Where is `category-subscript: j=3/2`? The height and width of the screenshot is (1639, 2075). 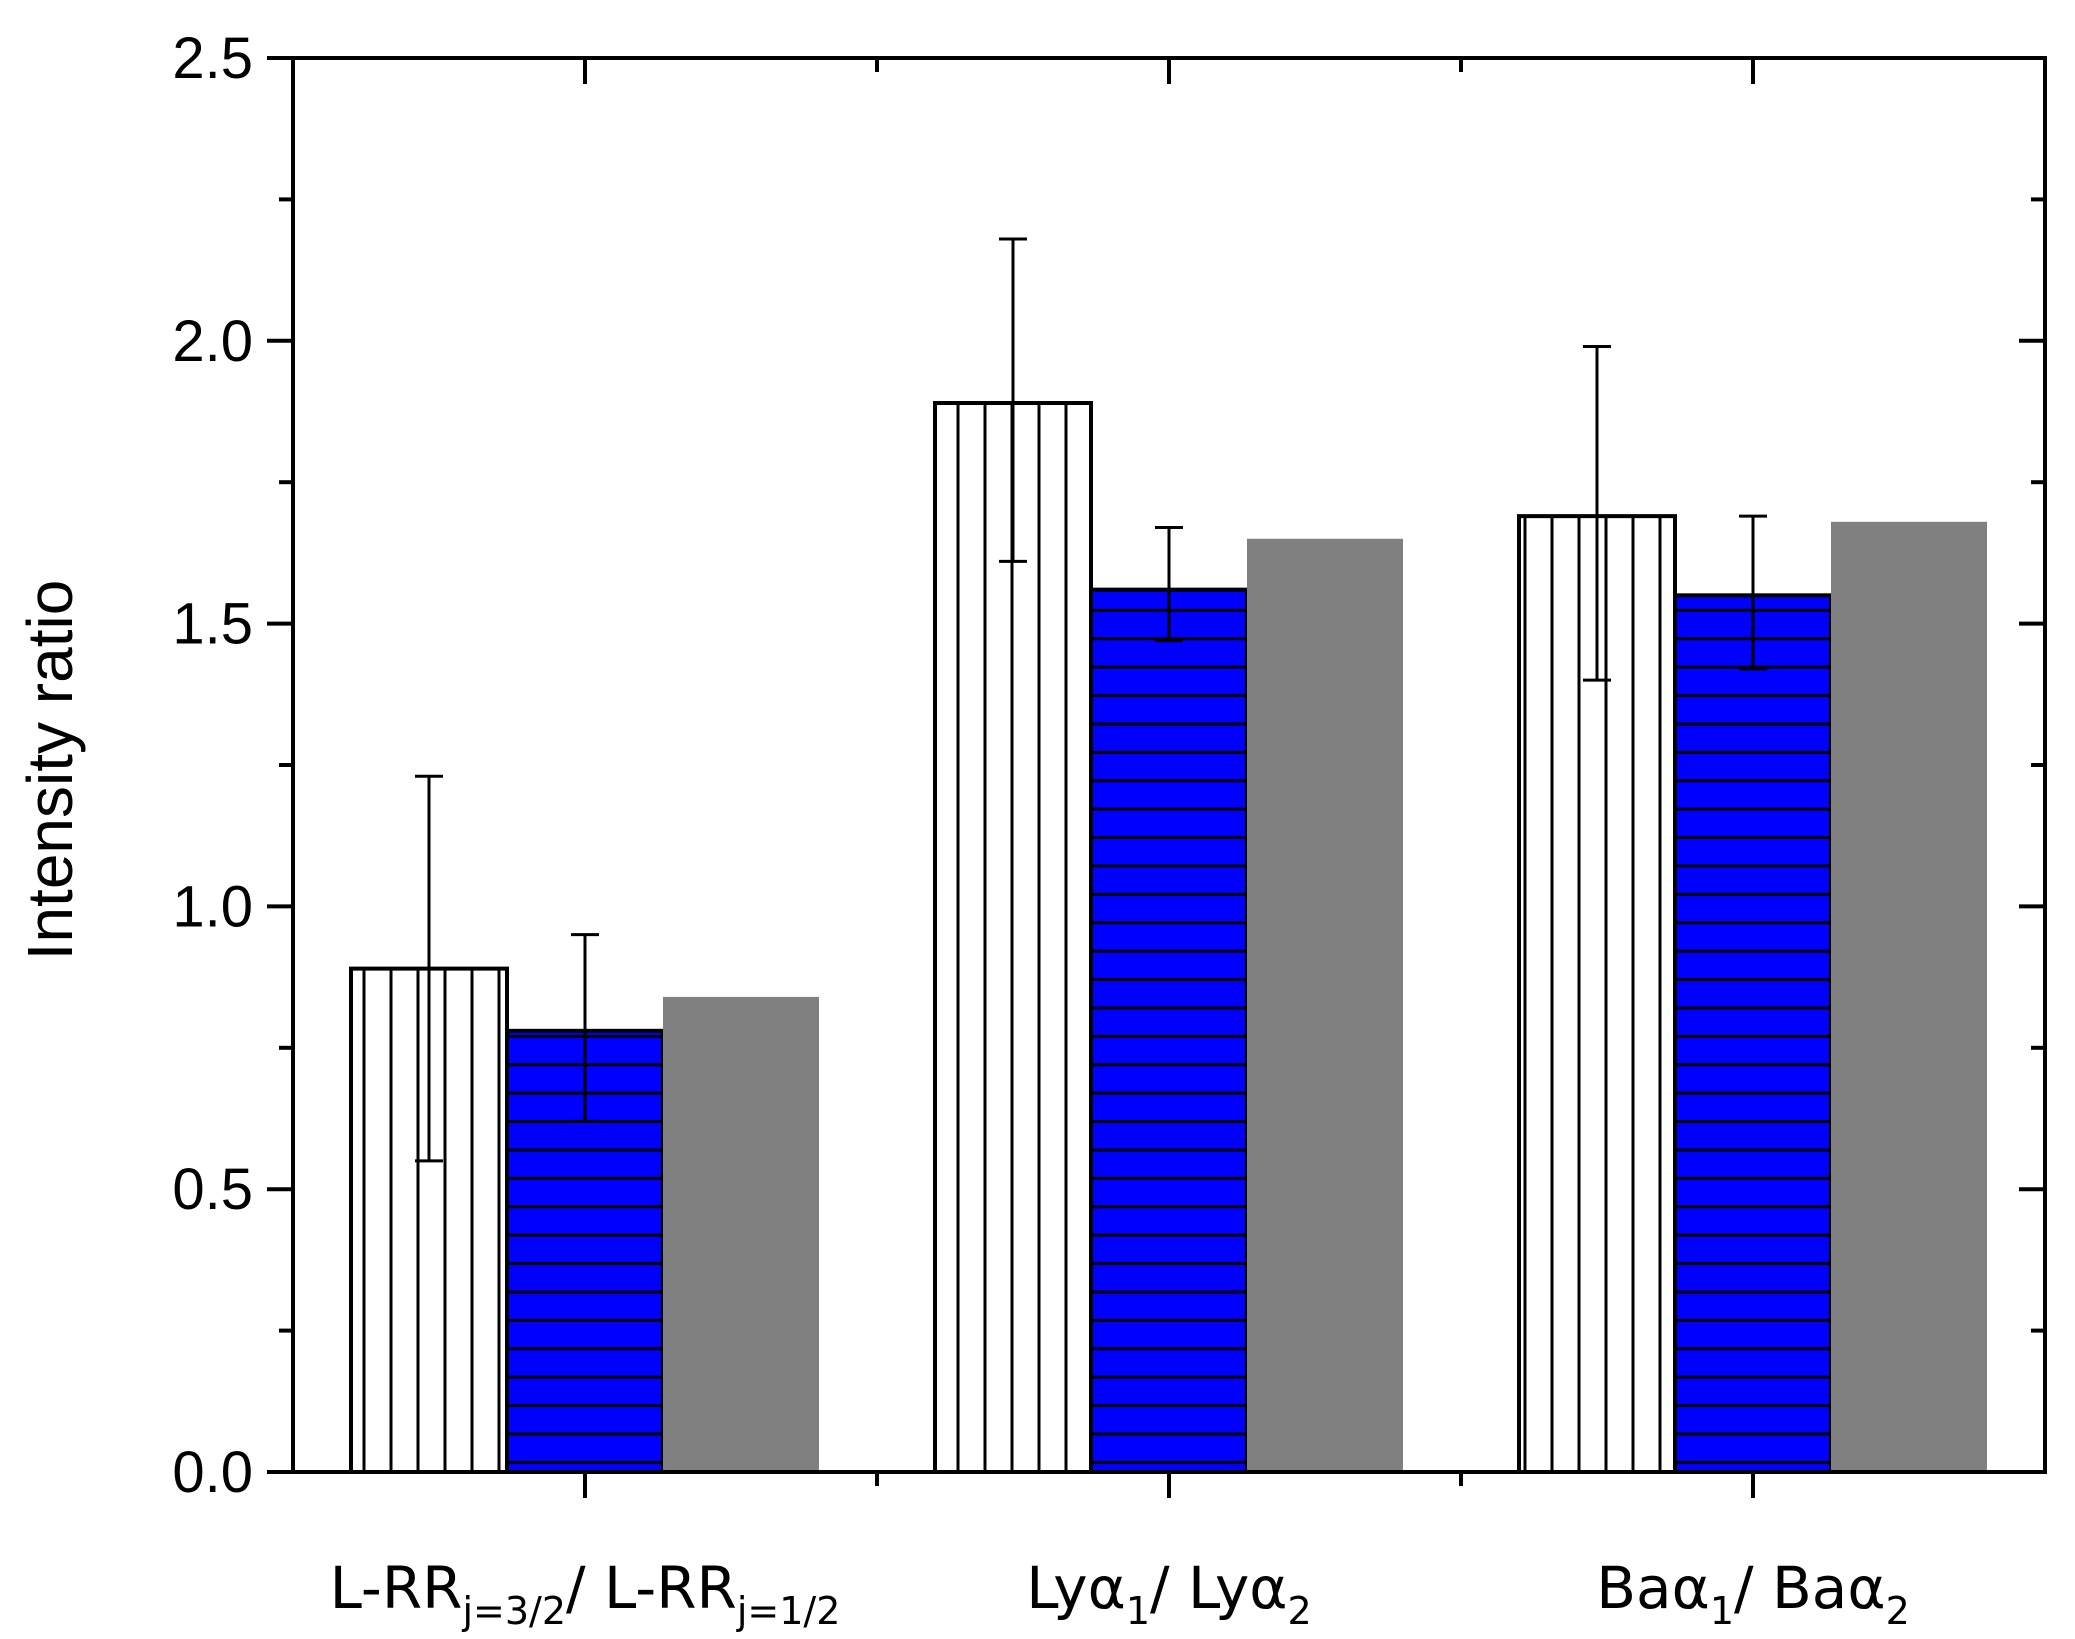 category-subscript: j=3/2 is located at coordinates (513, 1611).